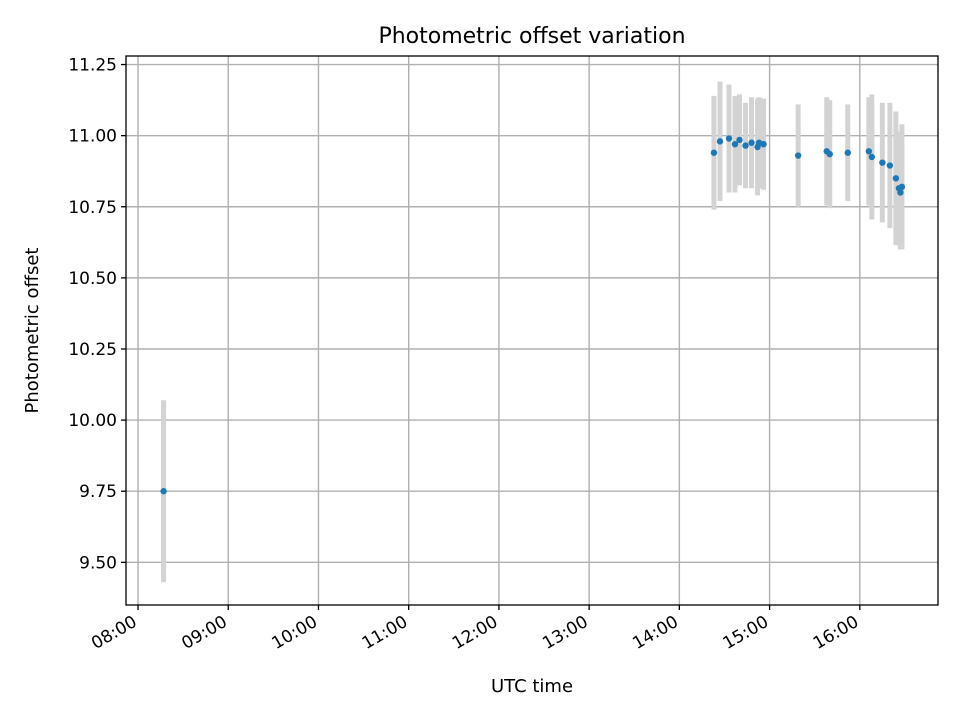 This screenshot has width=960, height=720. Describe the element at coordinates (92, 66) in the screenshot. I see `y-tick-label: 11.25` at that location.